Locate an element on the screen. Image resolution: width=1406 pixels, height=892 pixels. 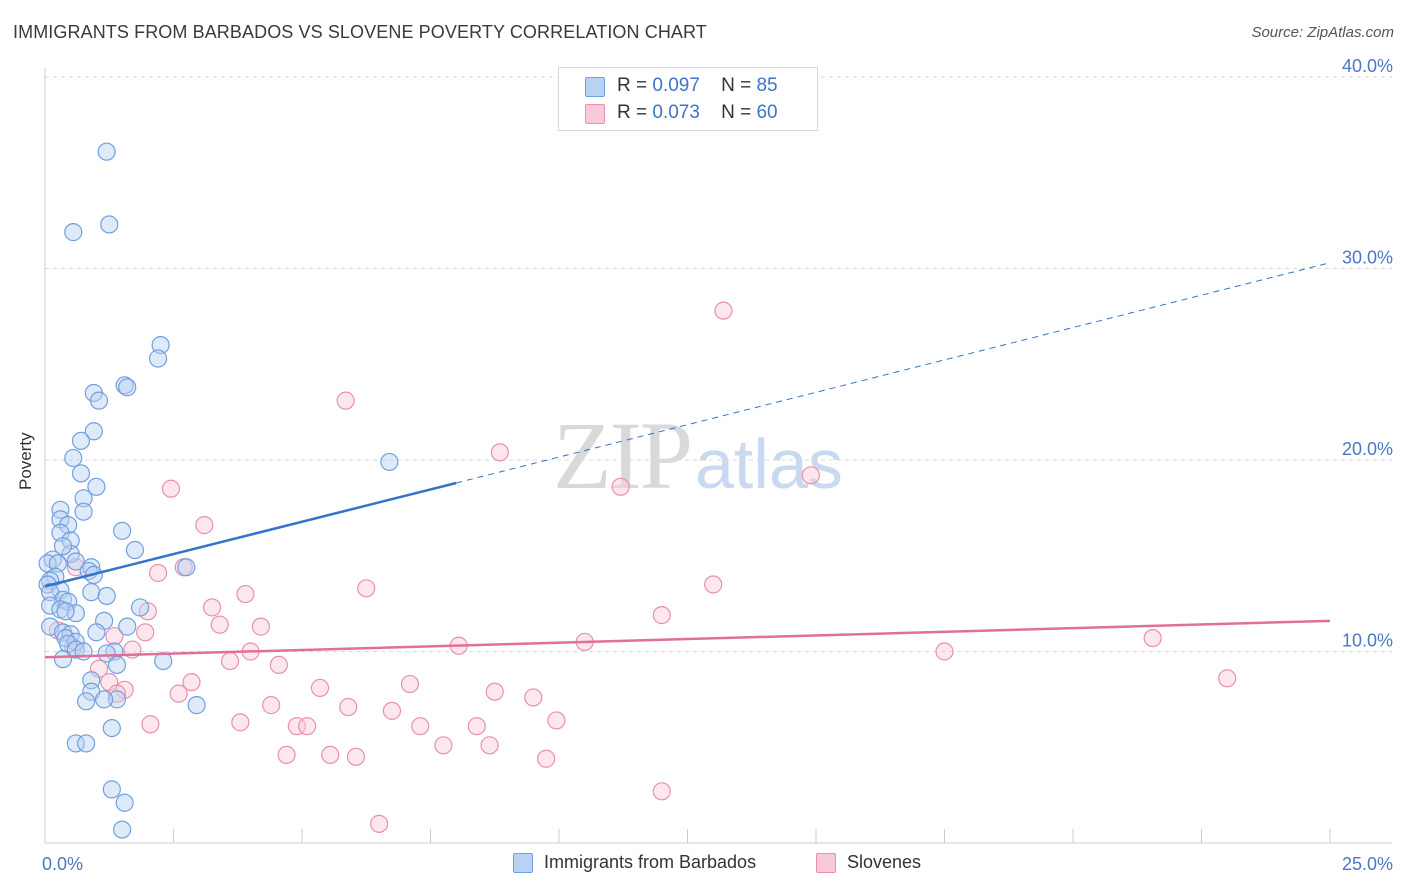
watermark-zip: ZIP is located at coordinates (623, 455).